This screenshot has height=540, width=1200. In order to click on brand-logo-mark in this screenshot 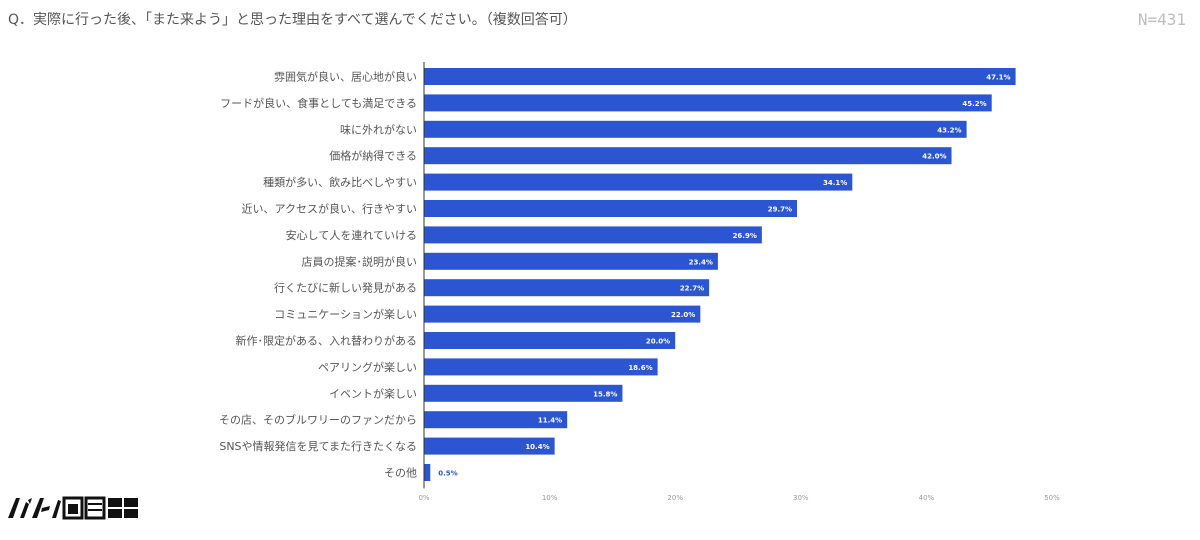, I will do `click(73, 508)`.